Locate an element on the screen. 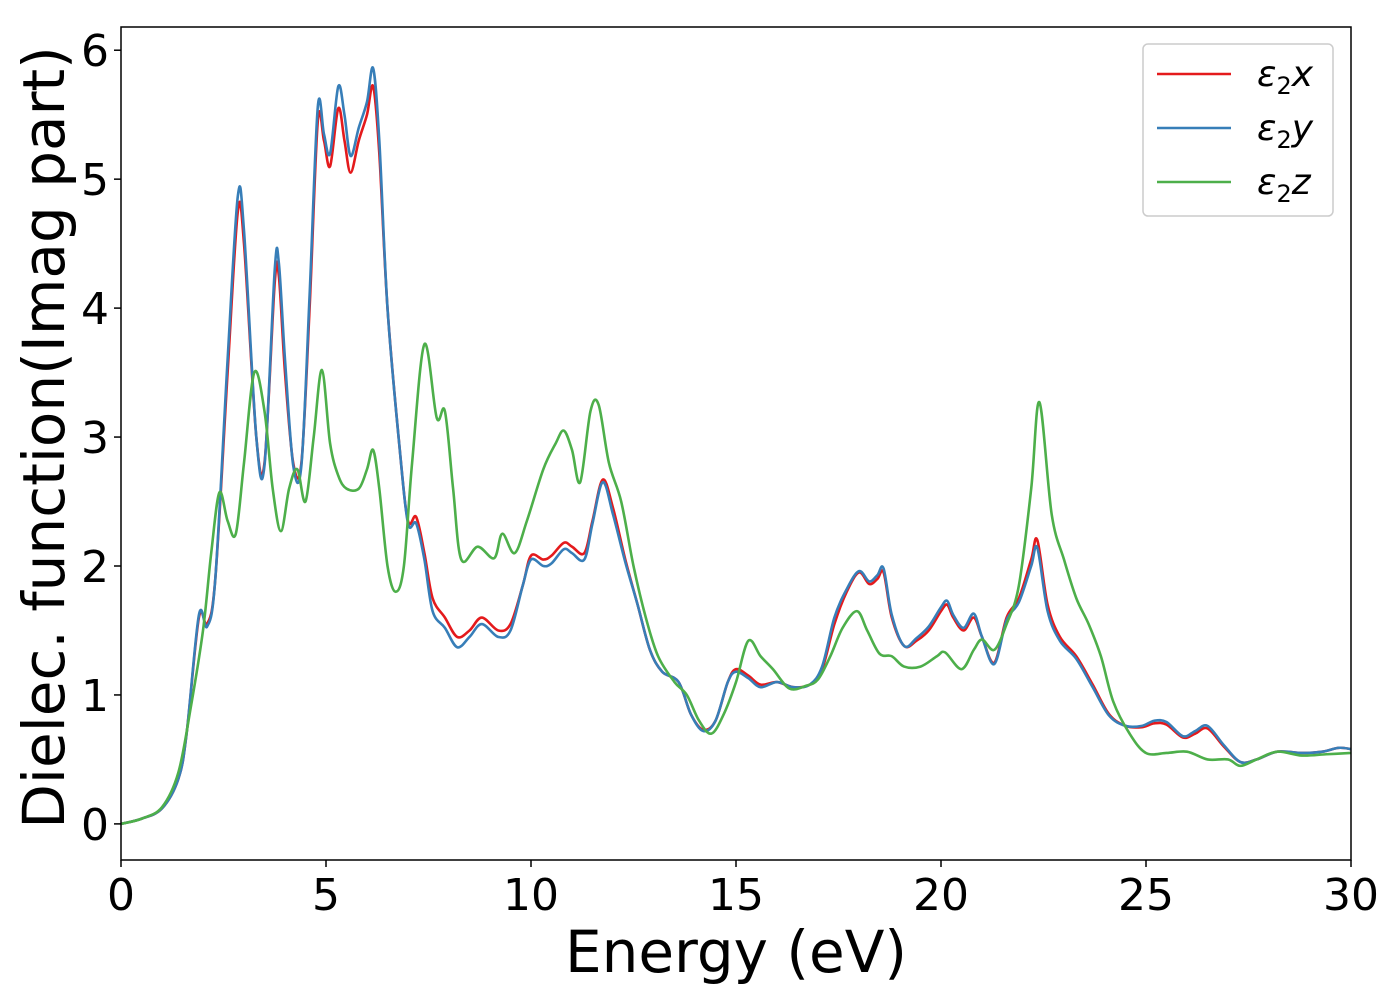 Image resolution: width=1400 pixels, height=1000 pixels. x-tick-label: 15 is located at coordinates (736, 895).